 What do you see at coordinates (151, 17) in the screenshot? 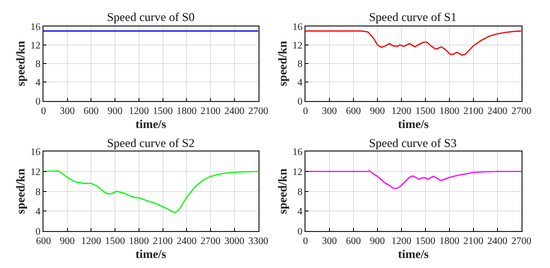
I see `chart-title: Speed curve of S0` at bounding box center [151, 17].